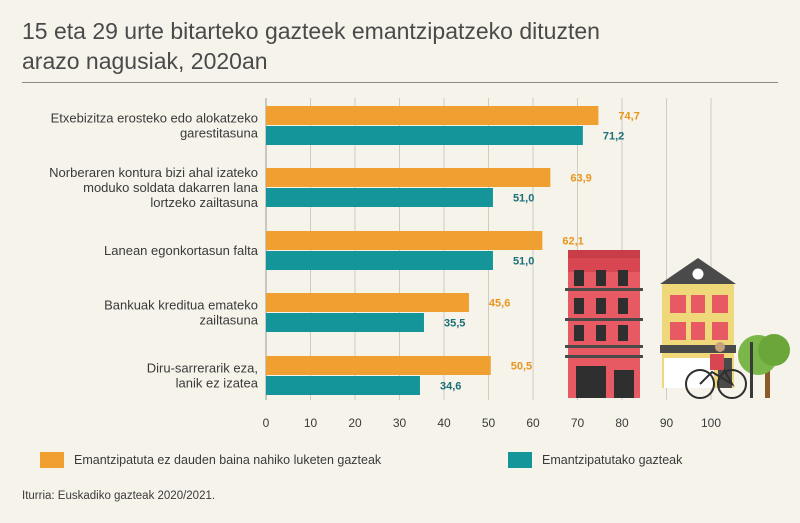 This screenshot has width=800, height=523. What do you see at coordinates (580, 179) in the screenshot?
I see `value-label: 63,9` at bounding box center [580, 179].